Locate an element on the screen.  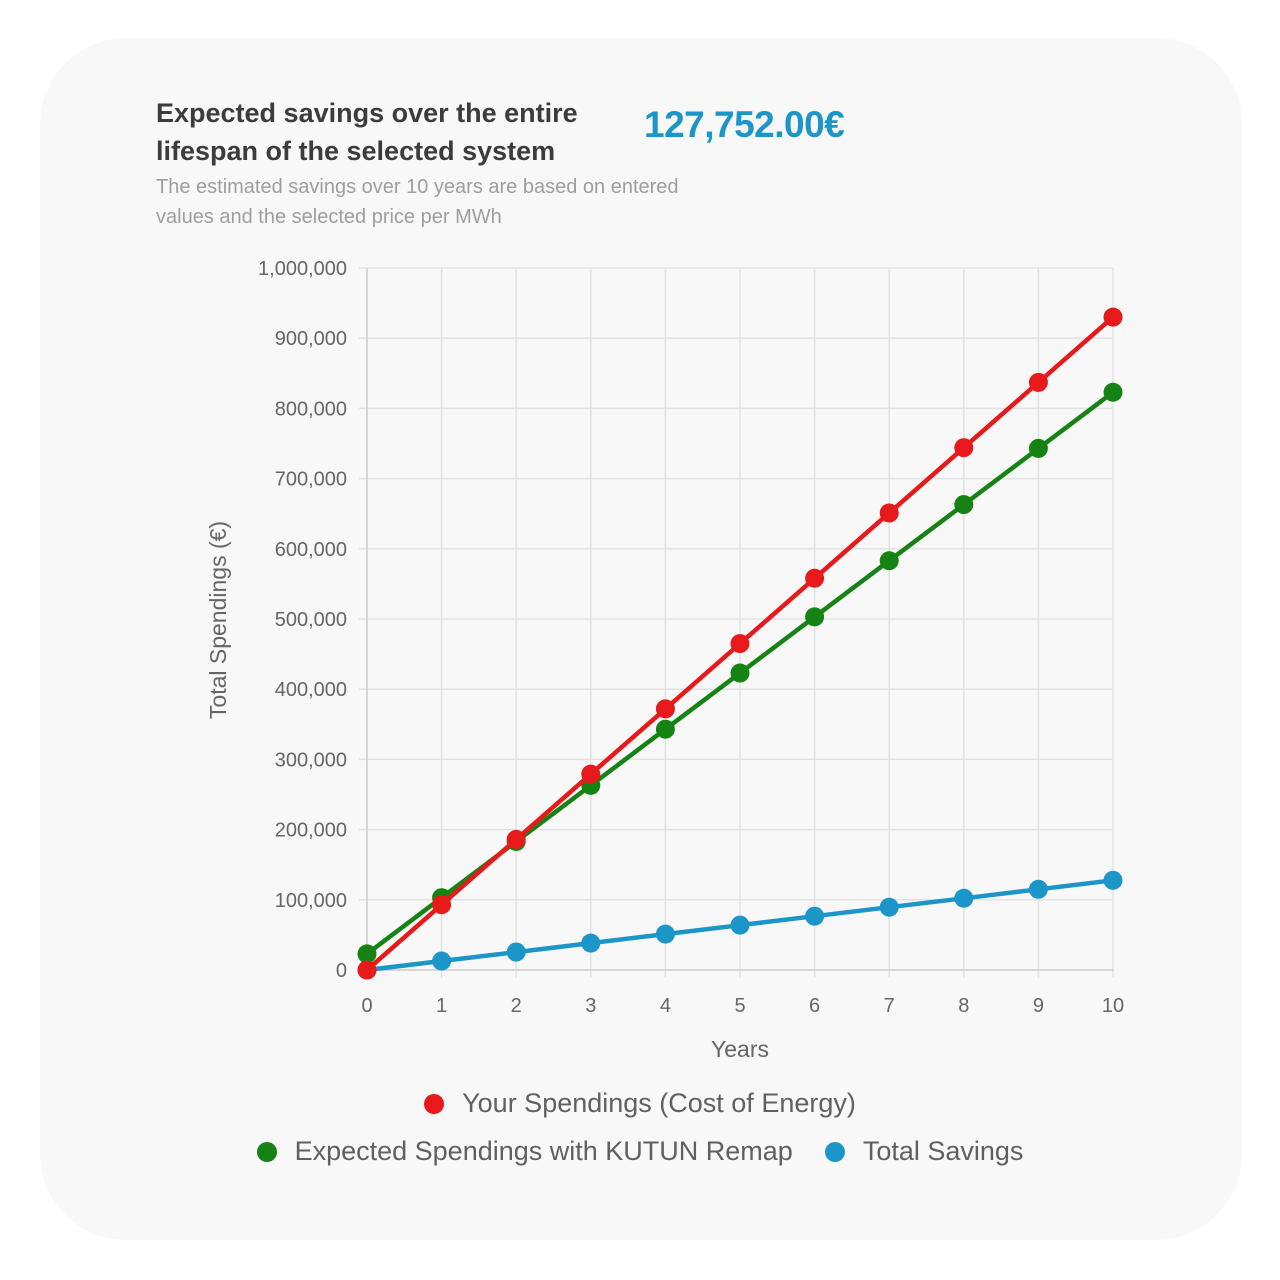
x-axis-ticks: 0 1 2 3 4 5 6 7 8 9 10 is located at coordinates (742, 1006).